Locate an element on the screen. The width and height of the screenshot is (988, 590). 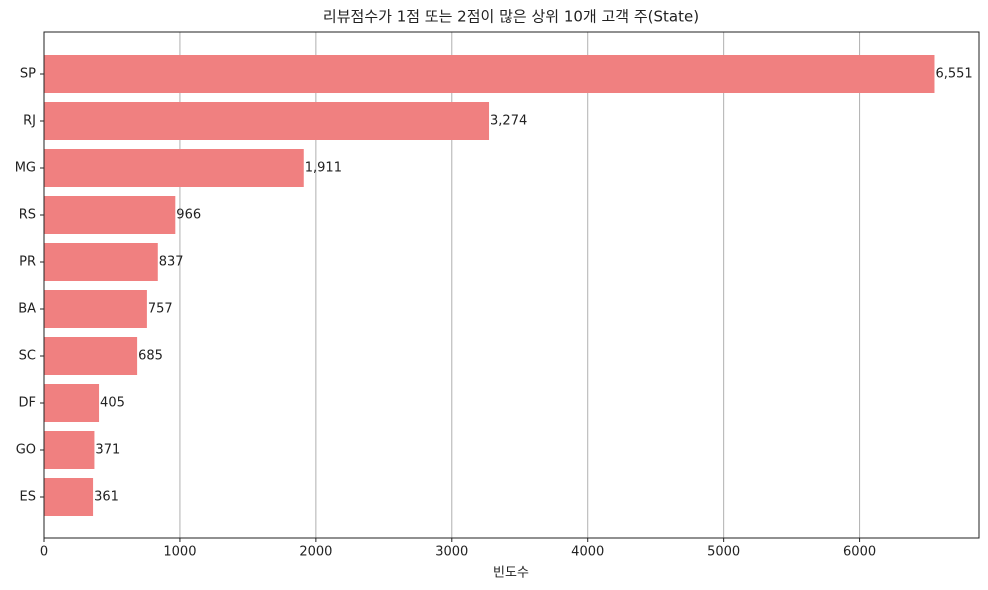
value-label: 3,274 is located at coordinates (508, 121).